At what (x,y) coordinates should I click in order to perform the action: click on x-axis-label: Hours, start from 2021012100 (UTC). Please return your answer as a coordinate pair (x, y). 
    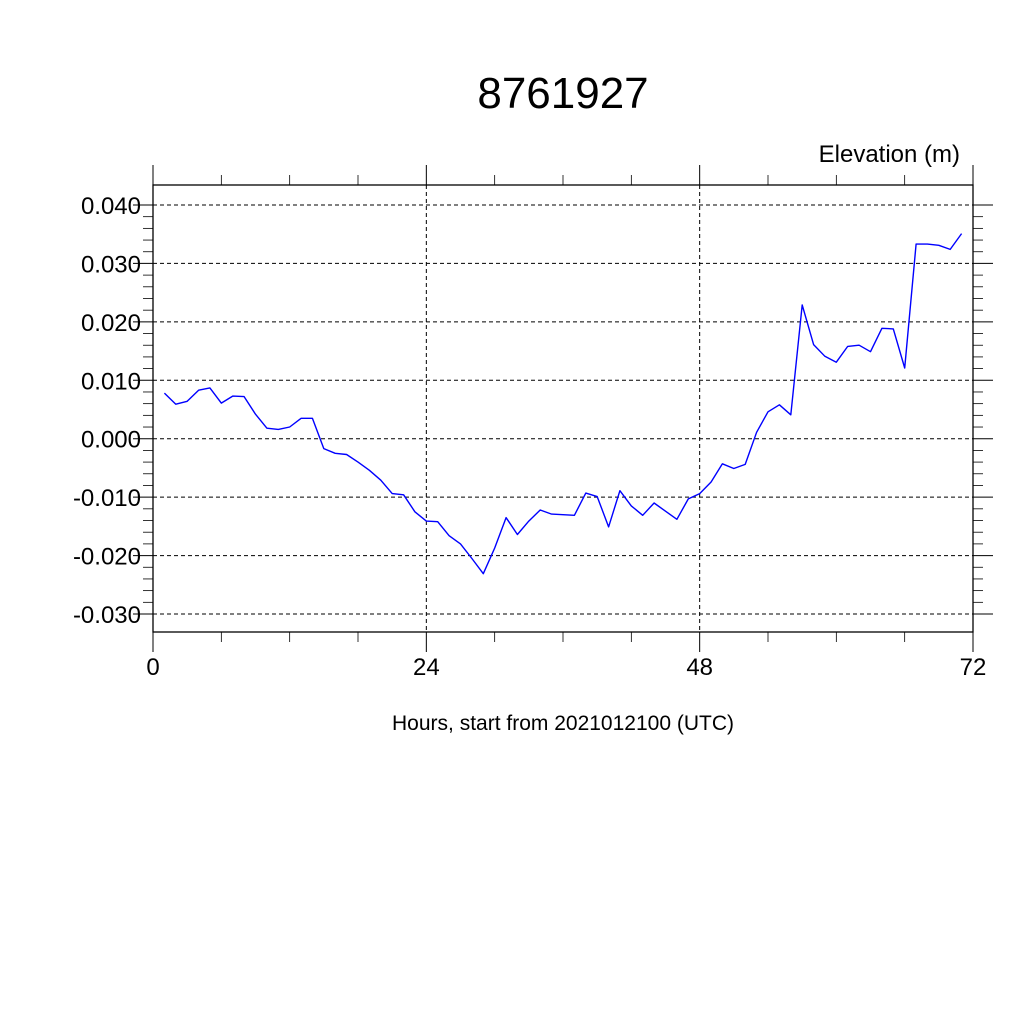
    Looking at the image, I should click on (563, 723).